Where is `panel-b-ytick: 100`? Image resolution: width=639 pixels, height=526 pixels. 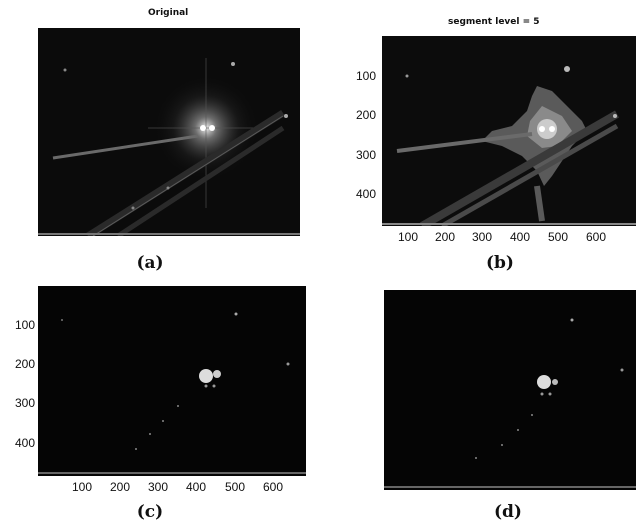
panel-b-ytick: 100 is located at coordinates (365, 76).